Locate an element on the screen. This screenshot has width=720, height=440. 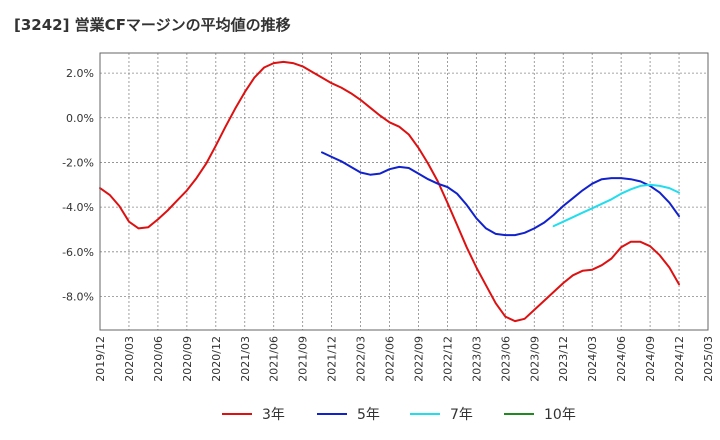
legend: 3年 5年 7年 10年 is located at coordinates (399, 415).